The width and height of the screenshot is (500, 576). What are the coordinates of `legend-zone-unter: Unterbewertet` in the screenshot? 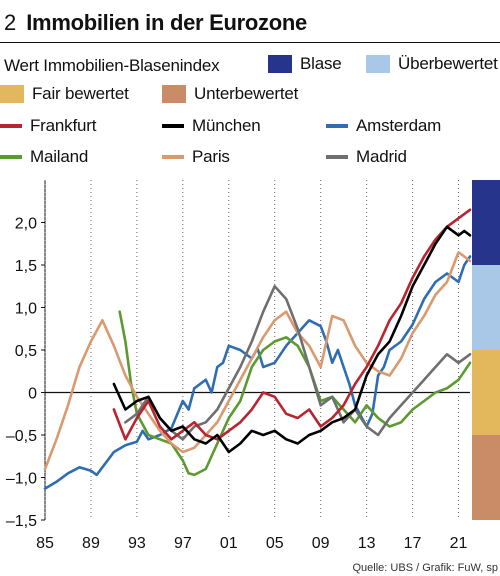 It's located at (230, 94).